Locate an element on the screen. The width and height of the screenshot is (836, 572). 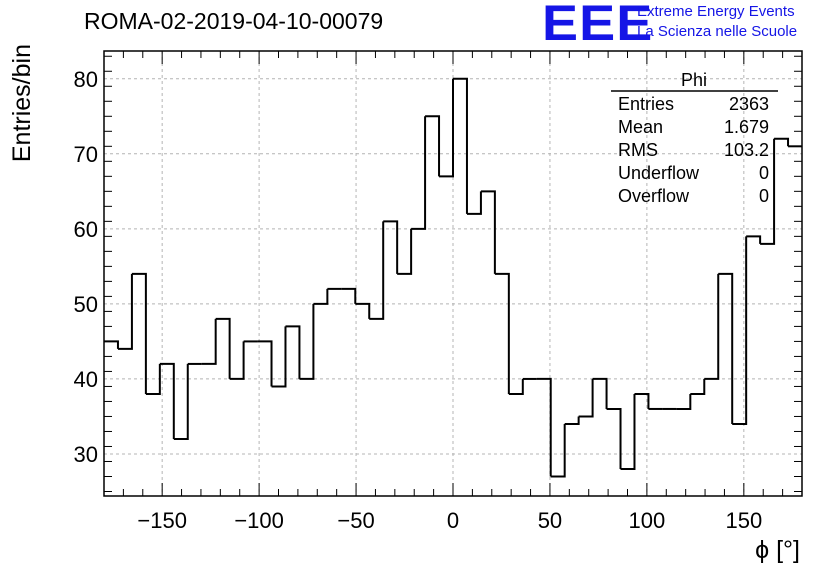
y-tick-label: 40 is located at coordinates (86, 379).